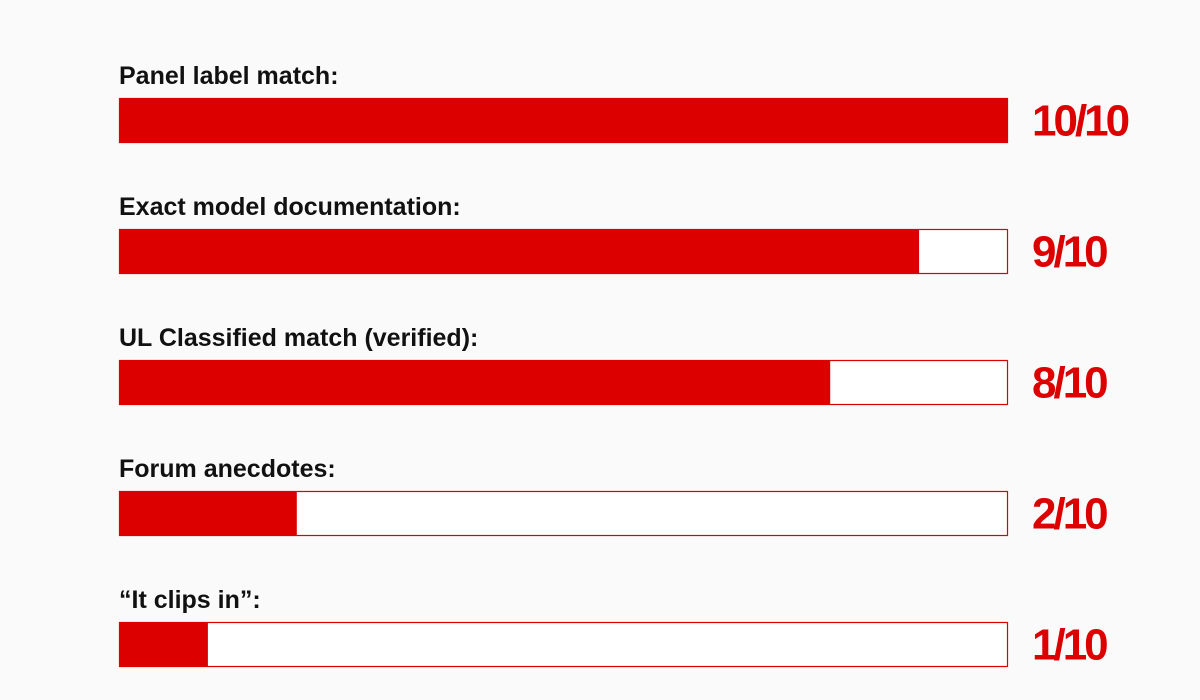 The width and height of the screenshot is (1200, 700). What do you see at coordinates (229, 76) in the screenshot?
I see `category-label: Panel label match:` at bounding box center [229, 76].